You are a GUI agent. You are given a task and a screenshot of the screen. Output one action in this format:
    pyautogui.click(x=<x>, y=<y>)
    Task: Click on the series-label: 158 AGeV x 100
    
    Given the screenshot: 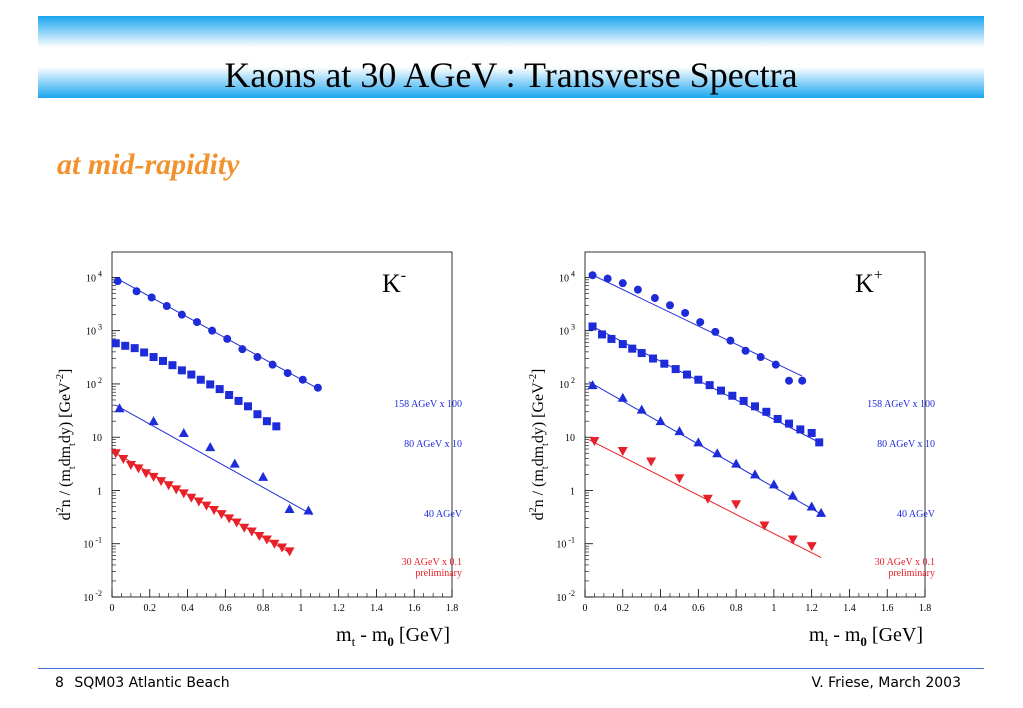 What is the action you would take?
    pyautogui.click(x=428, y=404)
    